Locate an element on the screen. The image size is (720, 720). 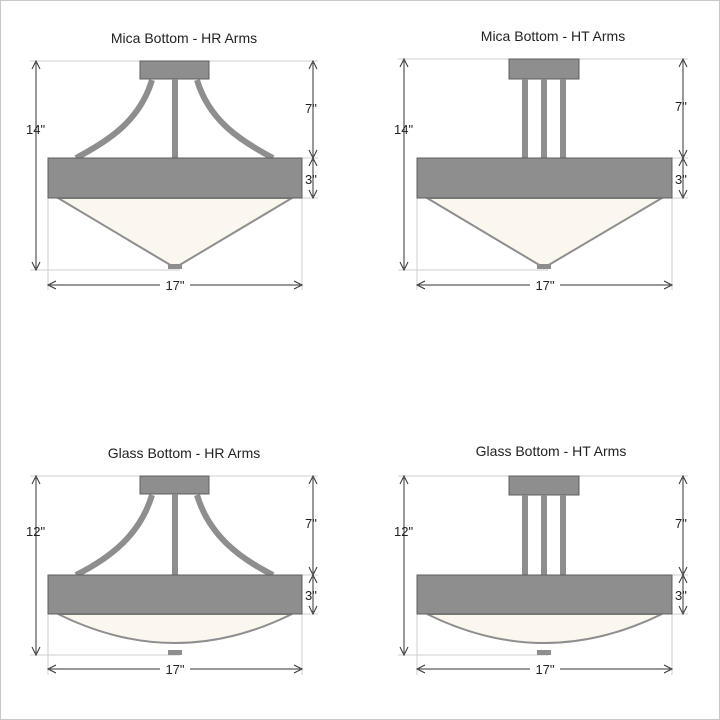
panel-mica-hr: Mica Bottom - HR Arms 14" is located at coordinates (172, 161).